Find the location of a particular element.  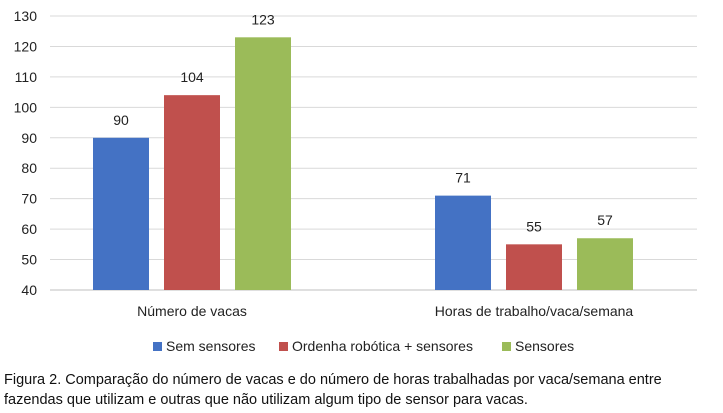

y-tick-label: 130 is located at coordinates (26, 16).